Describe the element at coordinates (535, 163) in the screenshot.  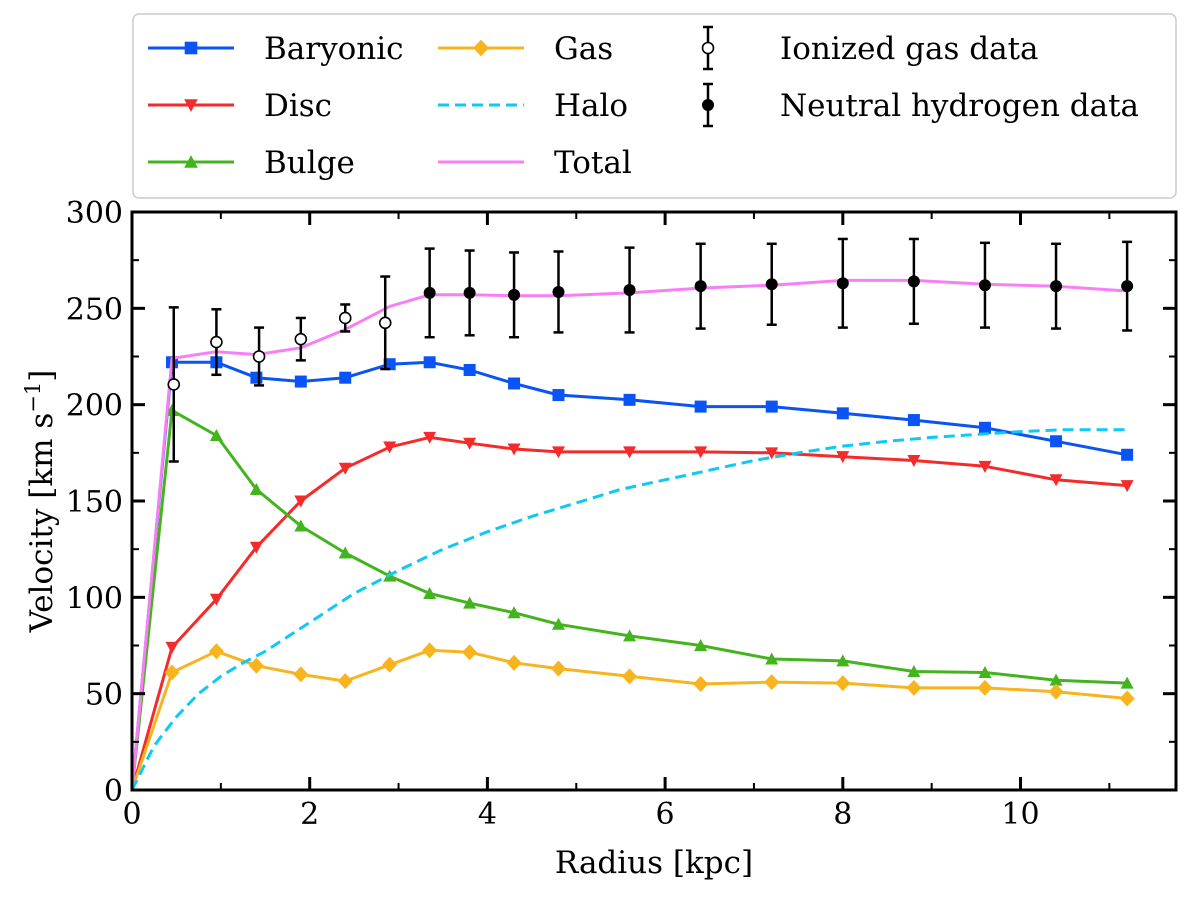
I see `legend-item-total: Total` at that location.